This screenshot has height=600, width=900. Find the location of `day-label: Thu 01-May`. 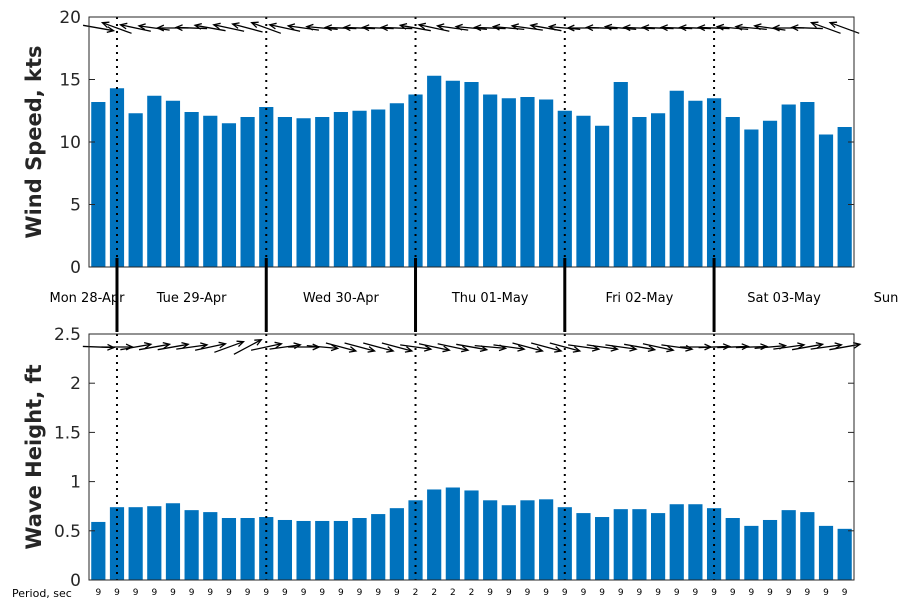

day-label: Thu 01-May is located at coordinates (490, 298).